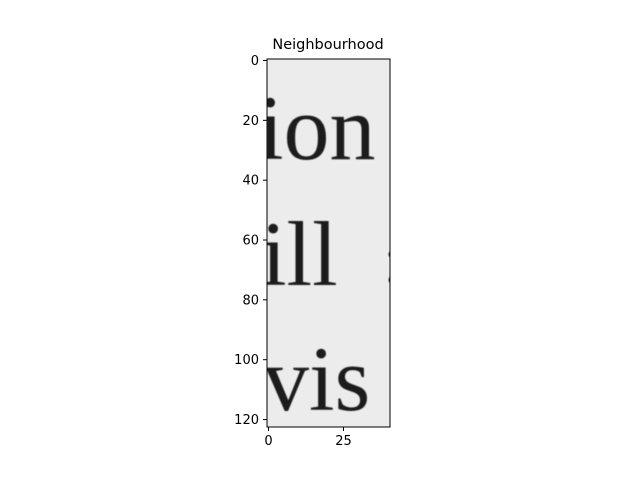 This screenshot has height=480, width=640. What do you see at coordinates (392, 260) in the screenshot?
I see `image-stray-mark-1: :` at bounding box center [392, 260].